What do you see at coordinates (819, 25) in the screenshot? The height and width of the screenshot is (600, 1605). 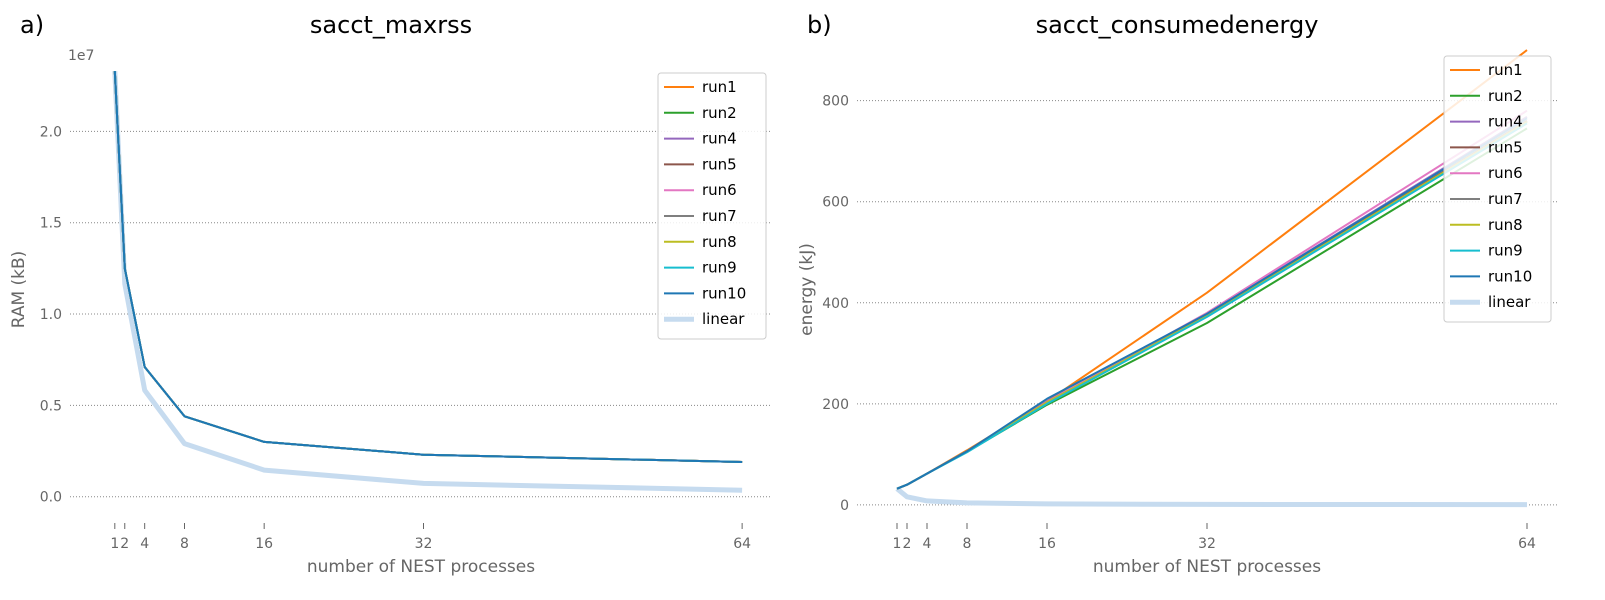 I see `panel-label: b)` at bounding box center [819, 25].